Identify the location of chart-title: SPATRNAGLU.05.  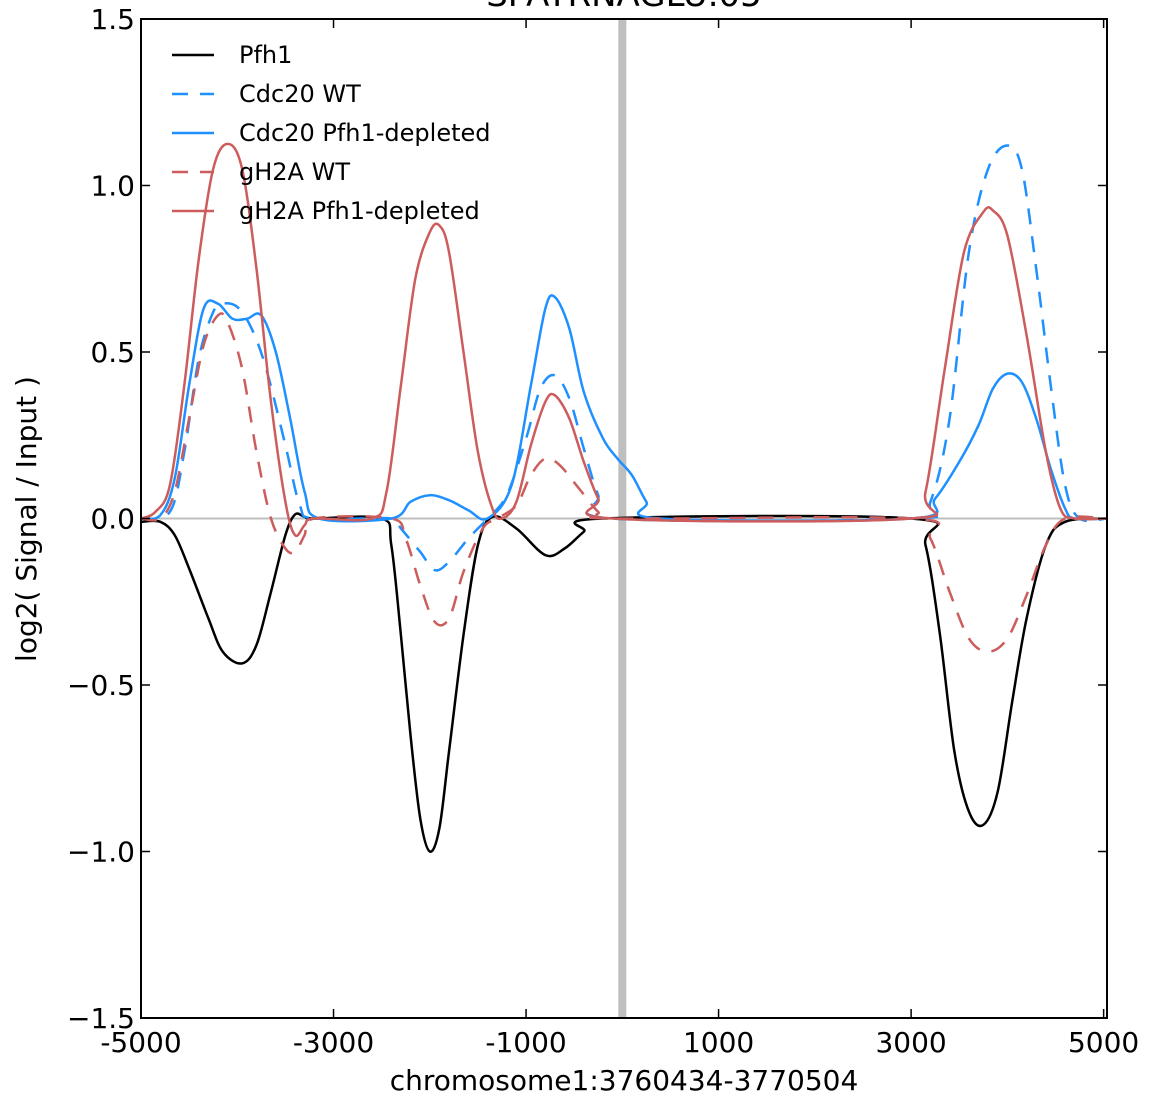
(624, 7).